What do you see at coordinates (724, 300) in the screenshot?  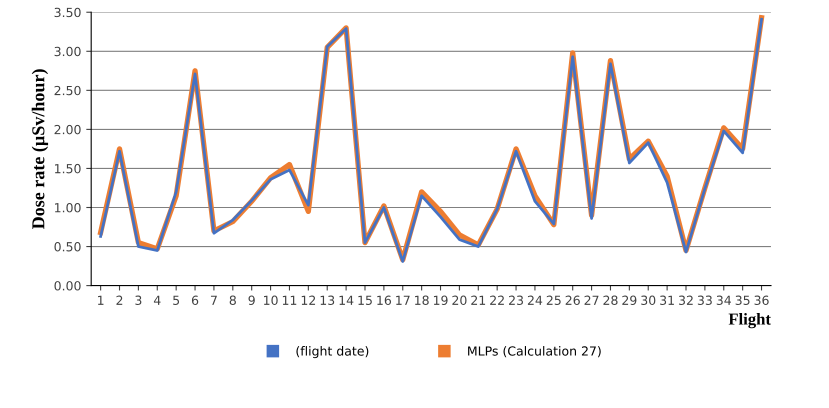 I see `x-tick-label: 34` at bounding box center [724, 300].